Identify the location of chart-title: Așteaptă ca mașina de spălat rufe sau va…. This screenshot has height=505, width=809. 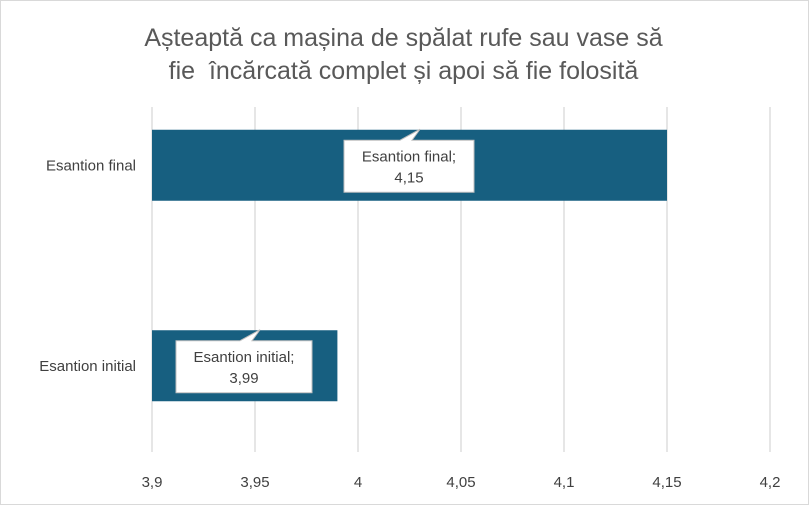
(403, 55).